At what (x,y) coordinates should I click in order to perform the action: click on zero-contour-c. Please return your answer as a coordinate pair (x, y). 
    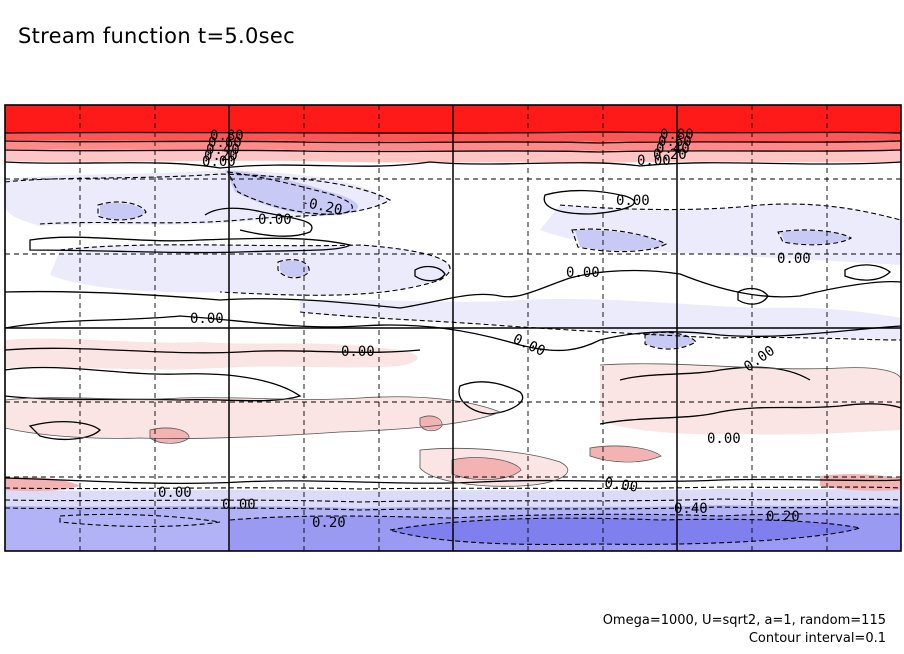
    Looking at the image, I should click on (589, 202).